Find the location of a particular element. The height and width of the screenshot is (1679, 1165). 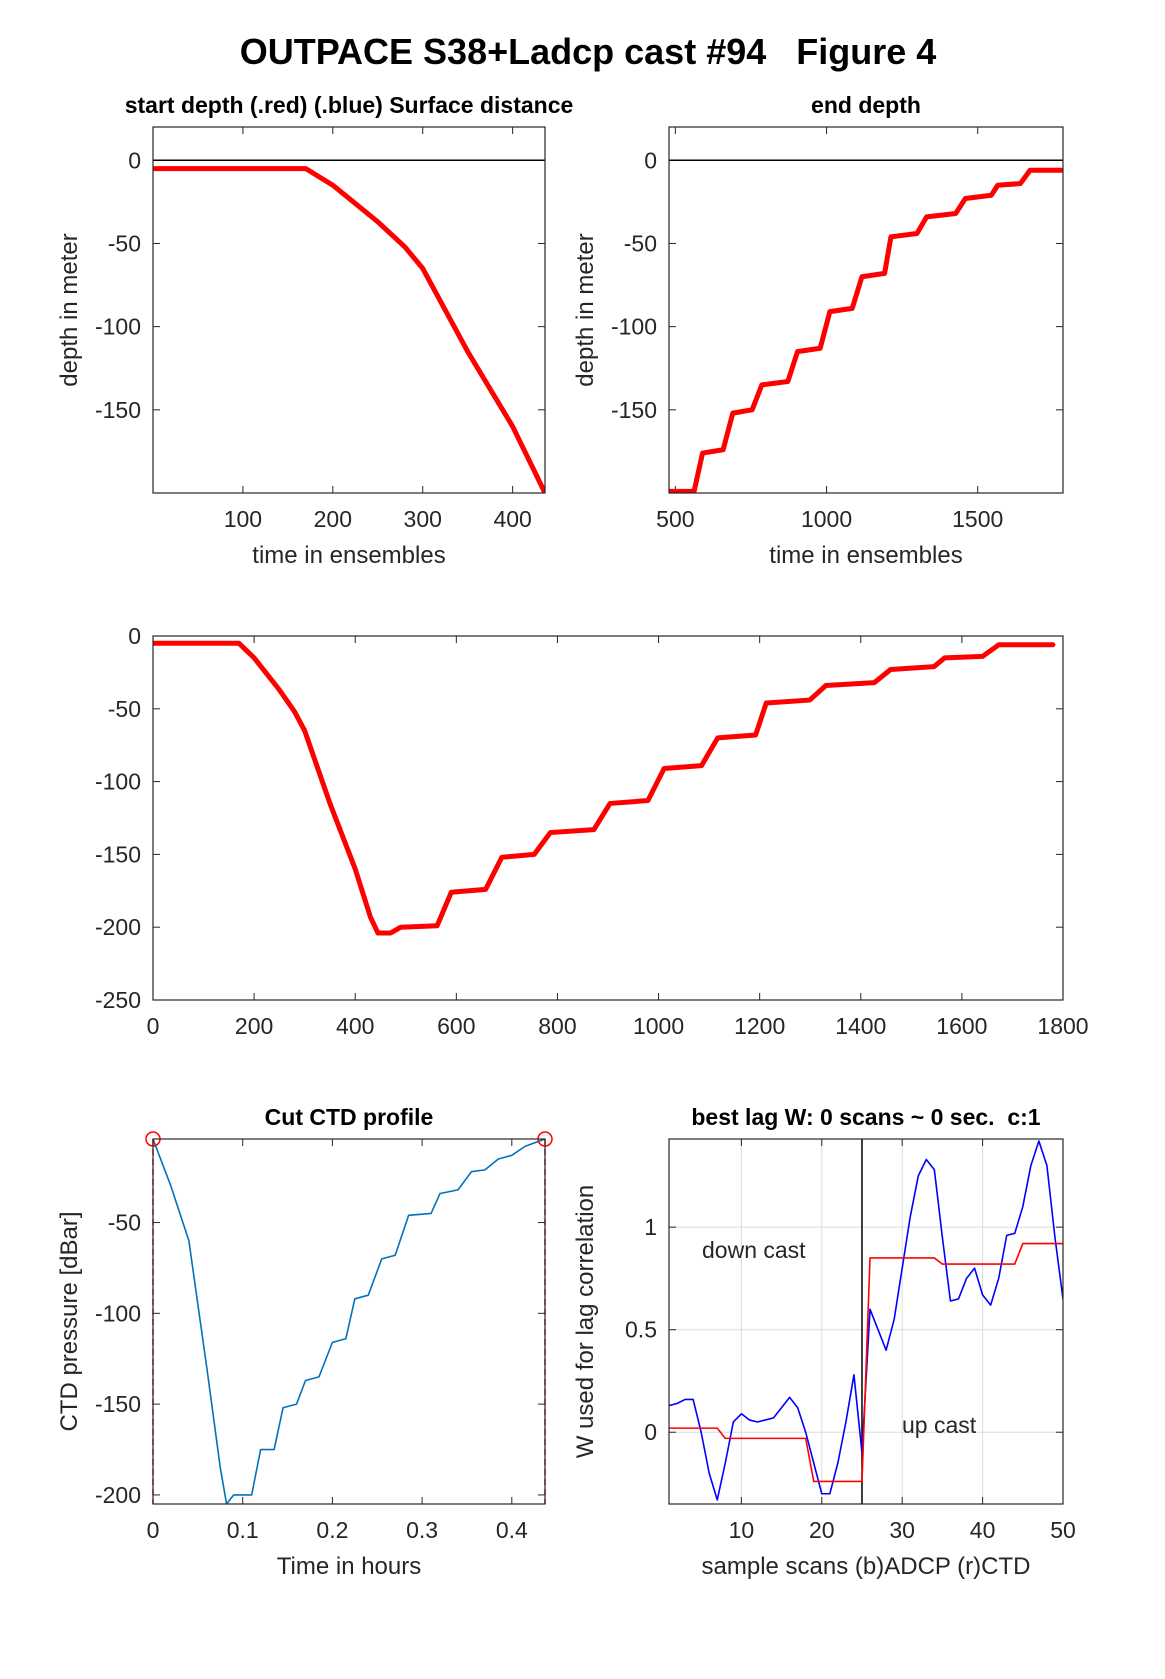

axes-title: best lag W: 0 scans ~ 0 sec. c:1 is located at coordinates (865, 1117).